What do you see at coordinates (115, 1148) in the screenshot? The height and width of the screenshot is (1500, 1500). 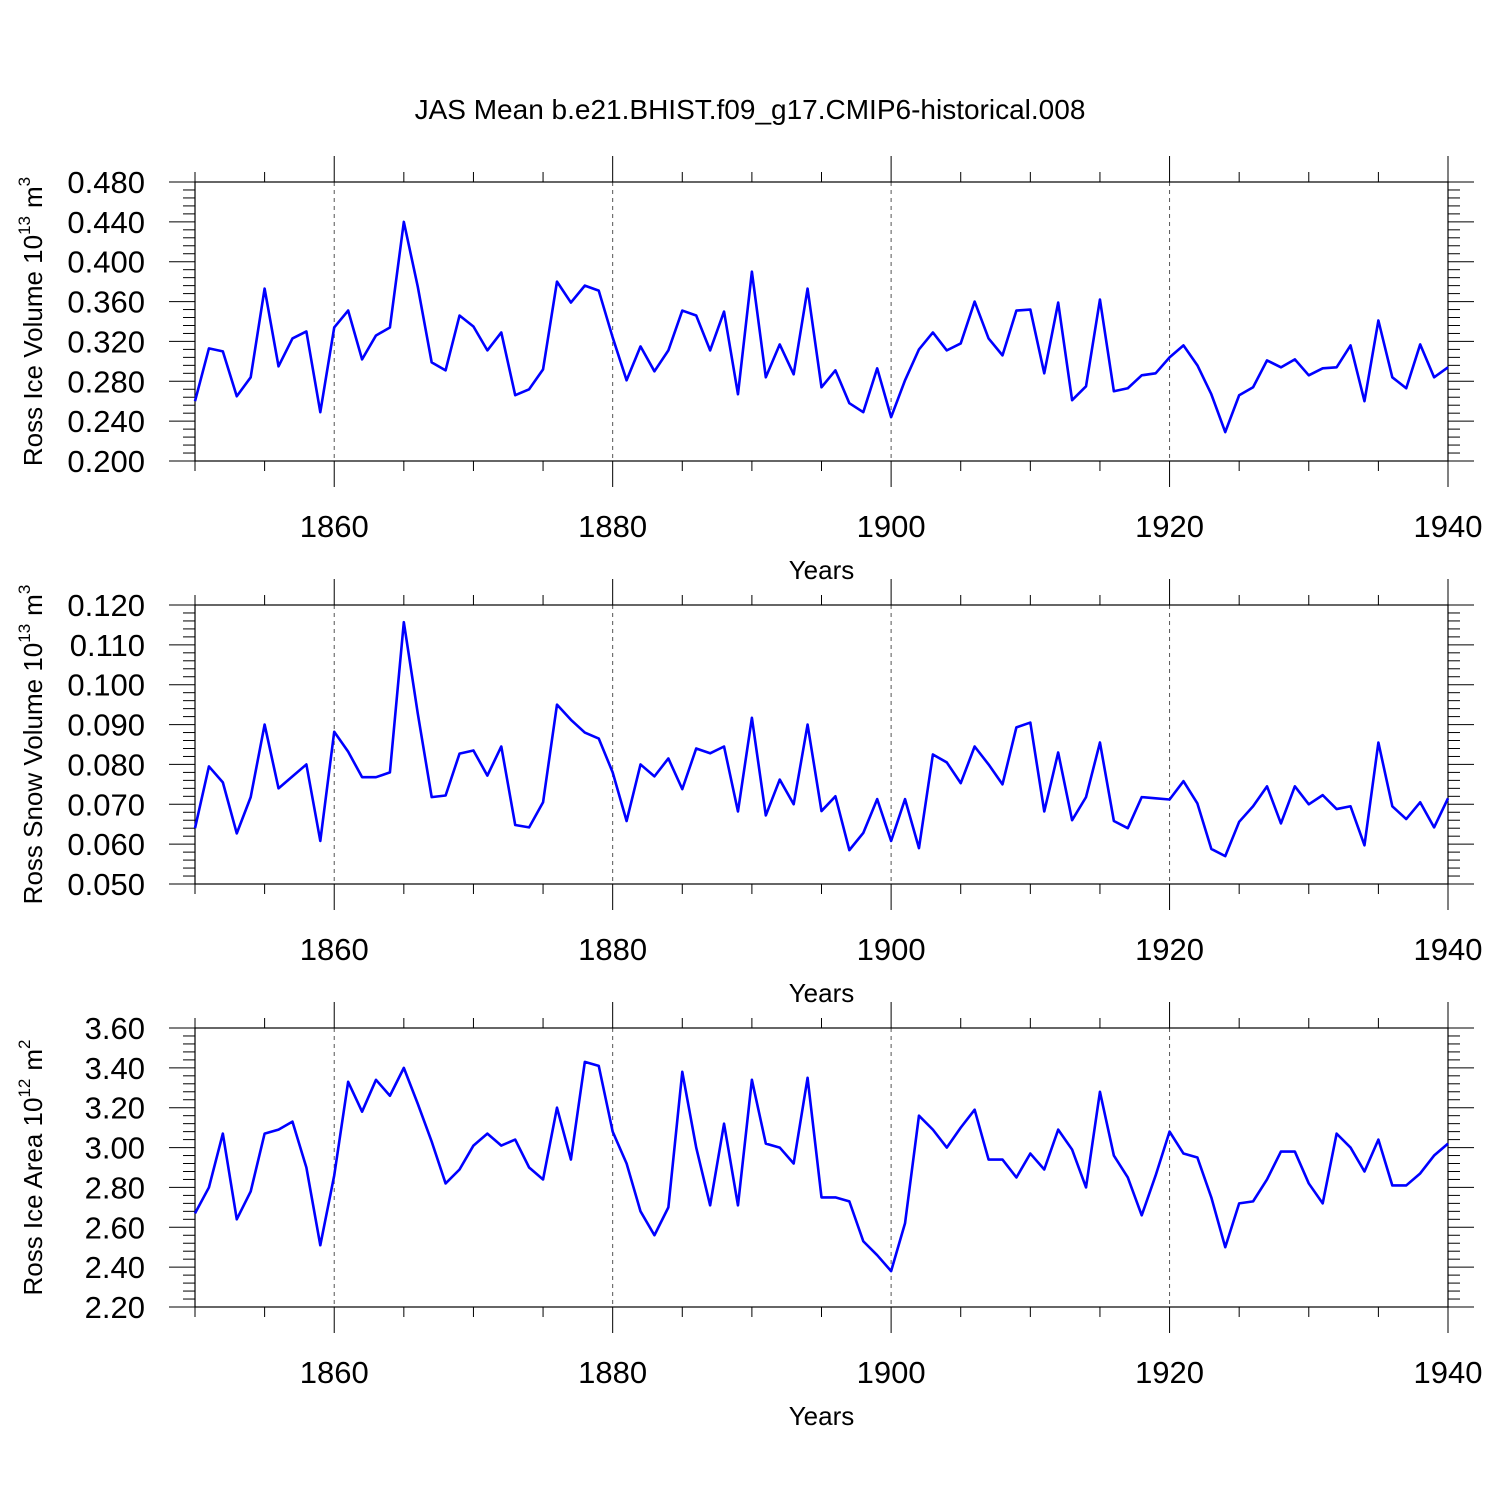 I see `y-tick-label: 3.00` at bounding box center [115, 1148].